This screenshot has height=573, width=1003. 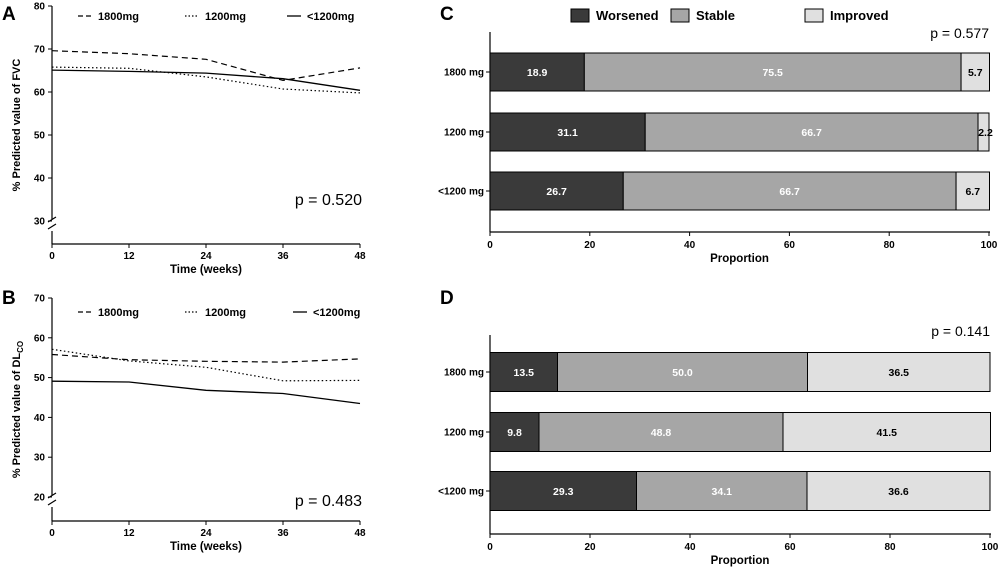 What do you see at coordinates (328, 200) in the screenshot?
I see `p-value: p = 0.520` at bounding box center [328, 200].